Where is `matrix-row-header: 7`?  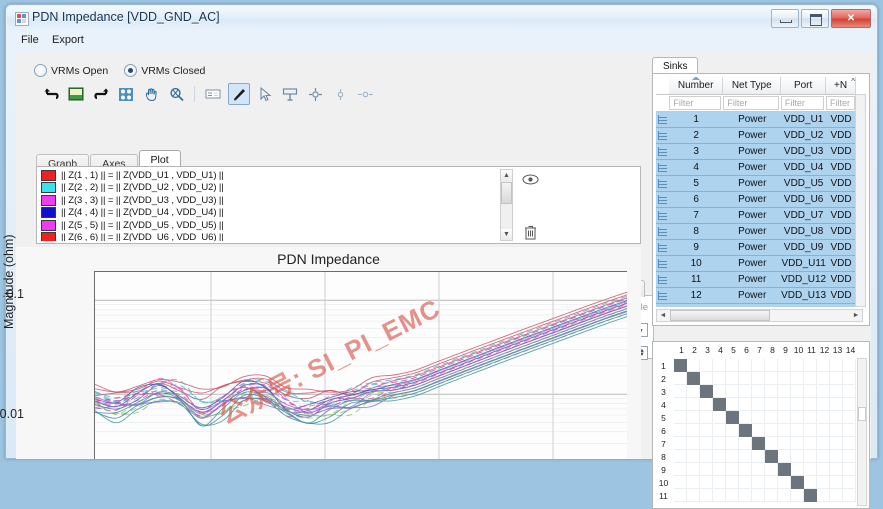
matrix-row-header: 7 is located at coordinates (663, 444).